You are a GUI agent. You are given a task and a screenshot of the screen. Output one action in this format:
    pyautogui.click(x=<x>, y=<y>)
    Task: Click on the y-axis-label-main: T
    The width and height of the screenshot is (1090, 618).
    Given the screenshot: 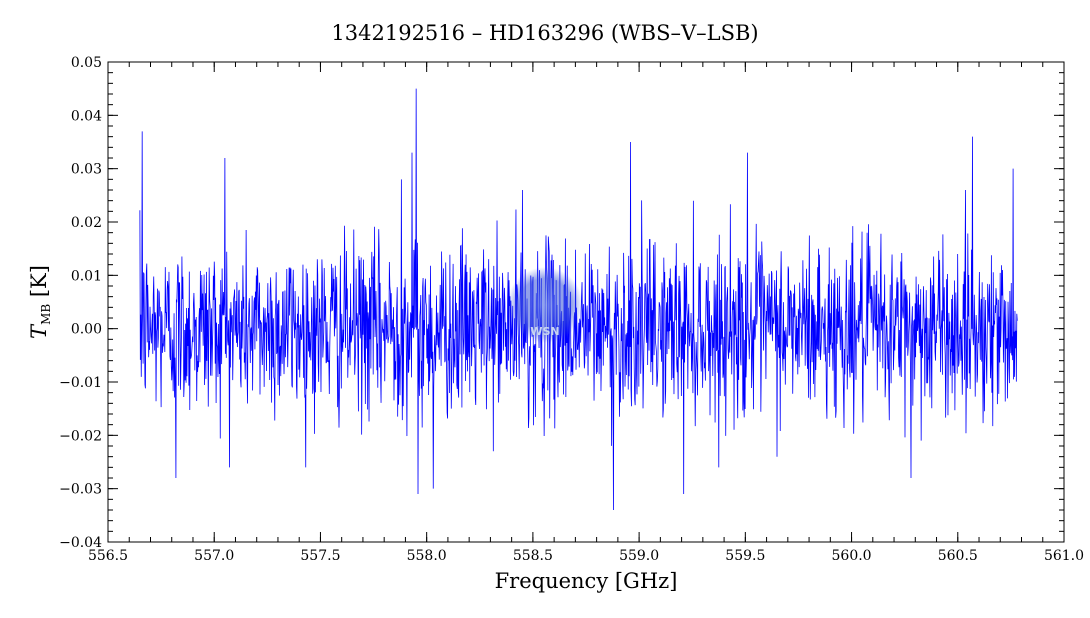 What is the action you would take?
    pyautogui.click(x=39, y=331)
    